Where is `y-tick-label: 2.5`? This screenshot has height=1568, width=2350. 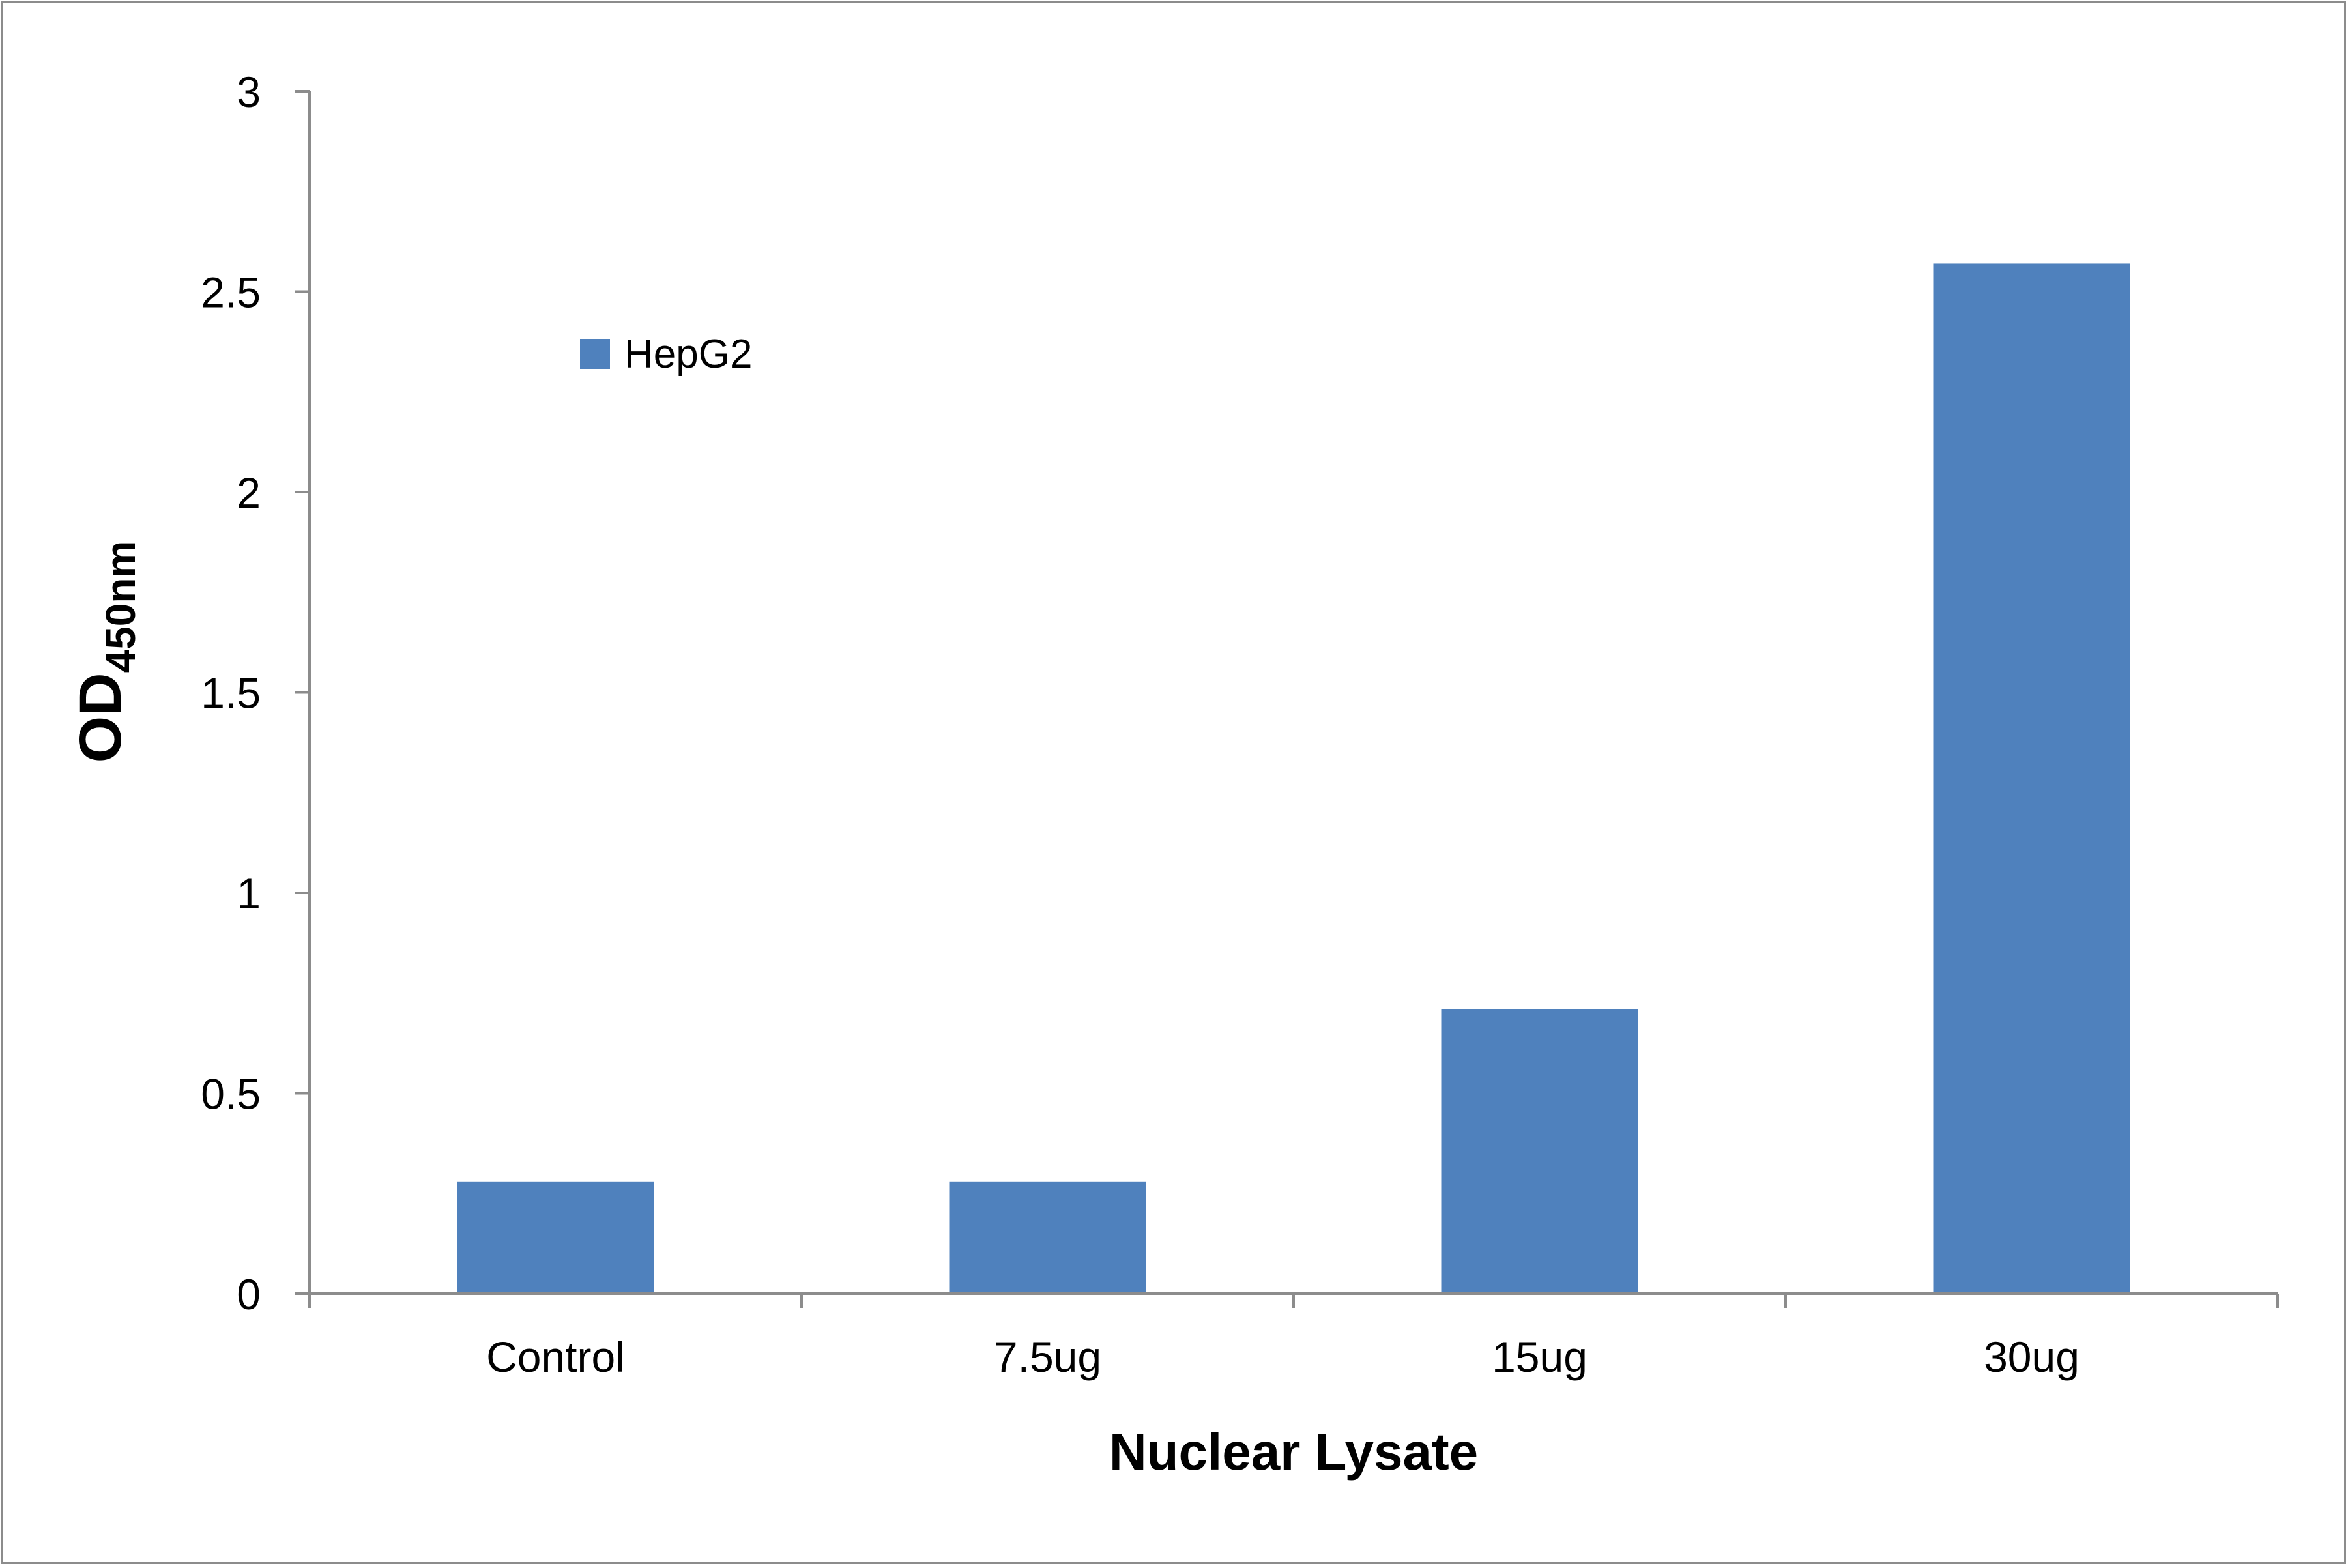
y-tick-label: 2.5 is located at coordinates (231, 293).